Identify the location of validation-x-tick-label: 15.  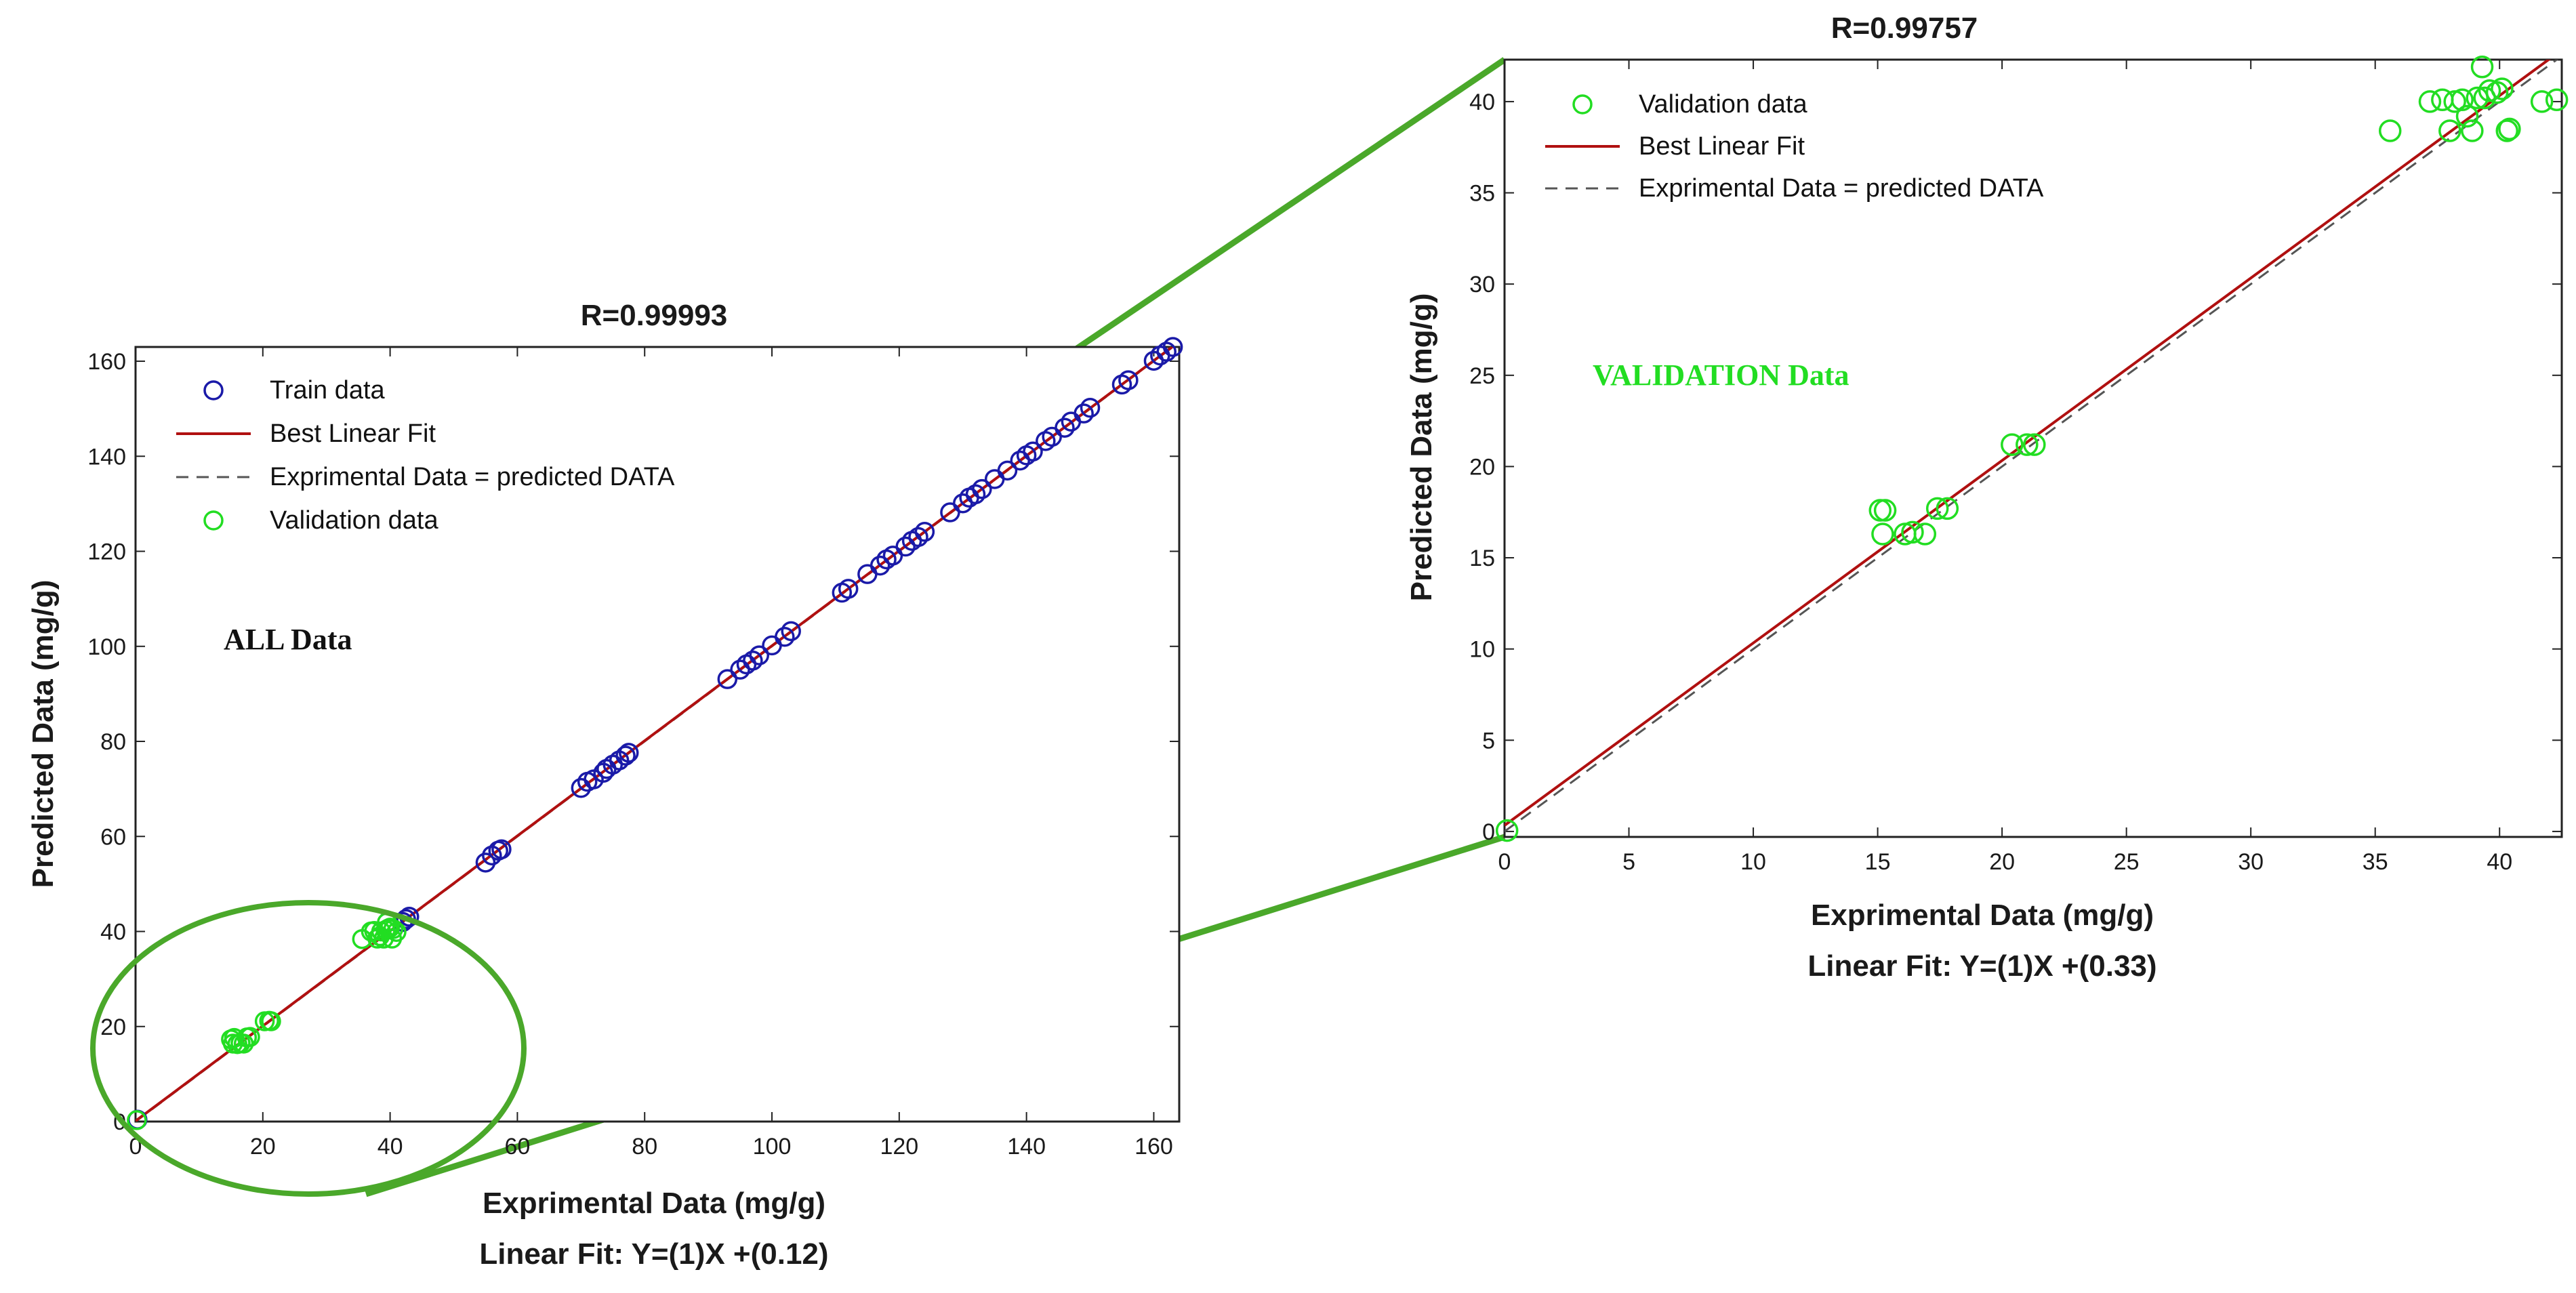
(1878, 862).